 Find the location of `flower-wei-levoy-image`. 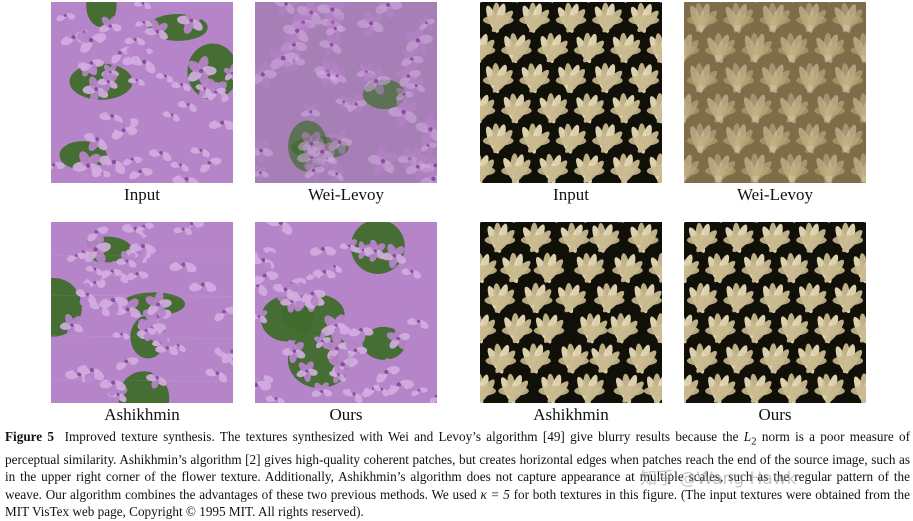

flower-wei-levoy-image is located at coordinates (346, 92).